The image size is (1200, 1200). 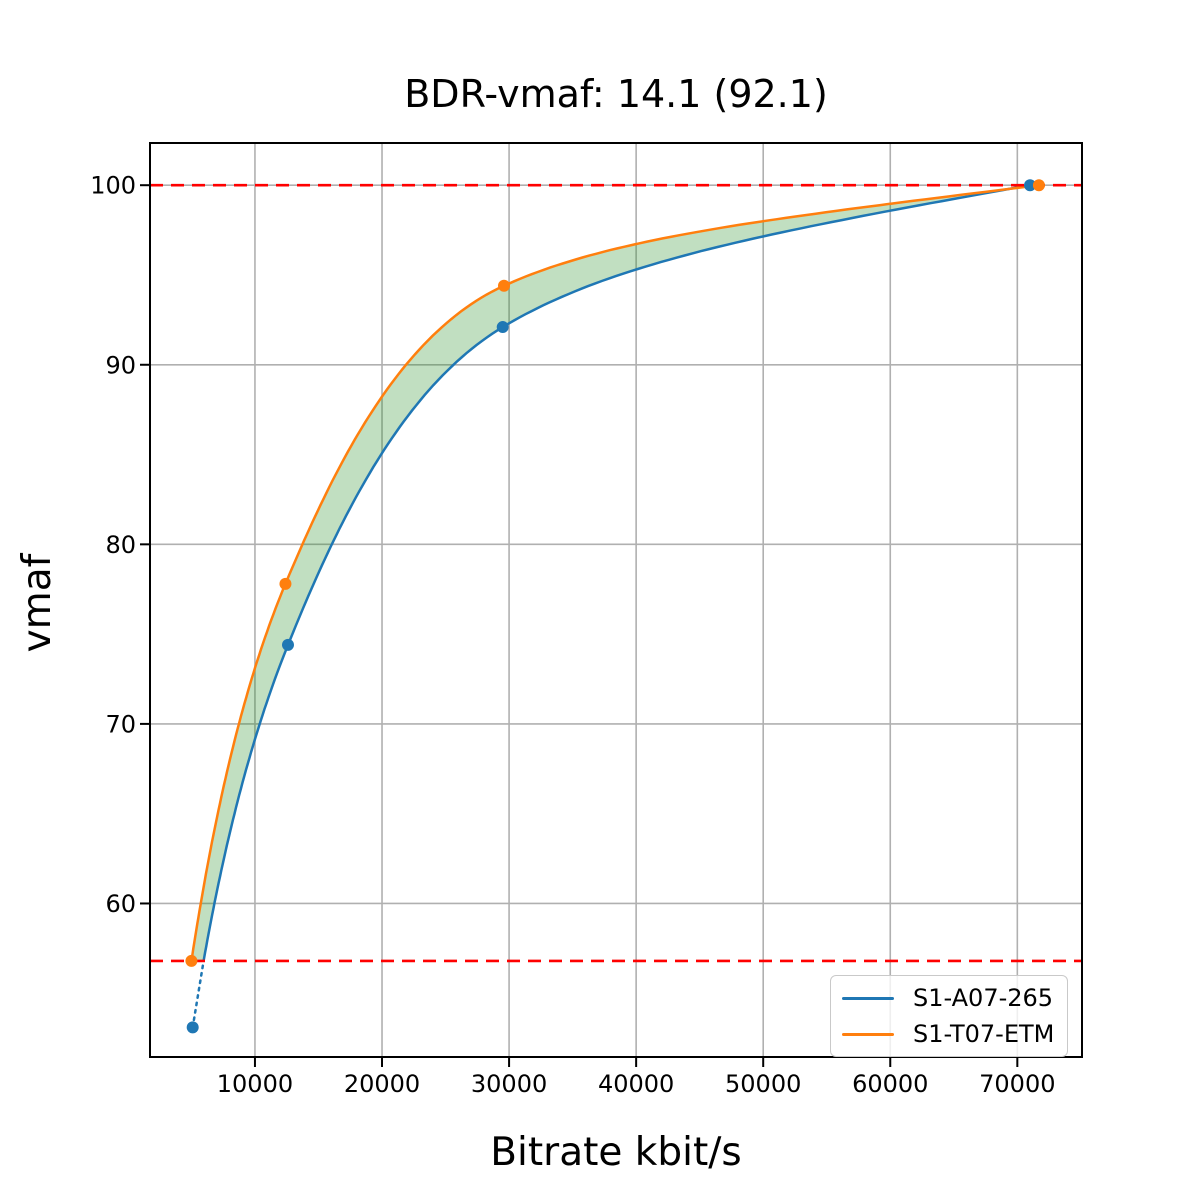 I want to click on x-axis-label: Bitrate kbit/s, so click(x=616, y=1152).